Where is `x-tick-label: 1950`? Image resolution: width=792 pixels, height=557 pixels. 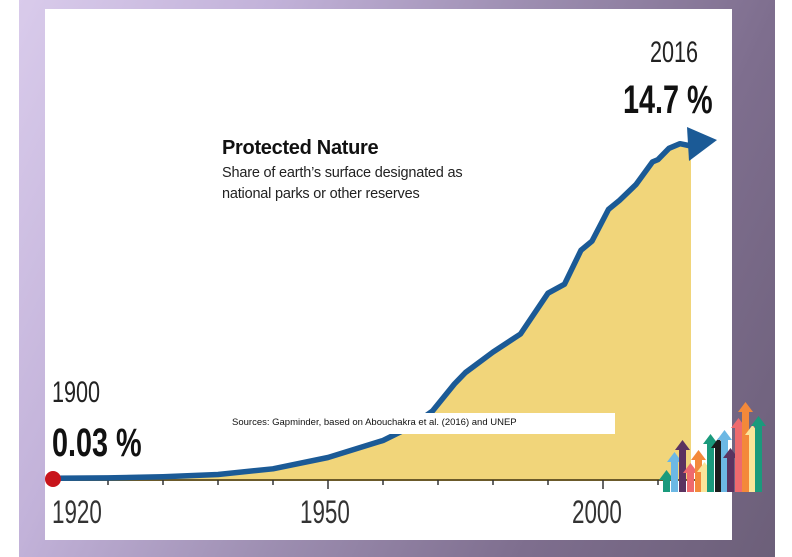 x-tick-label: 1950 is located at coordinates (325, 512).